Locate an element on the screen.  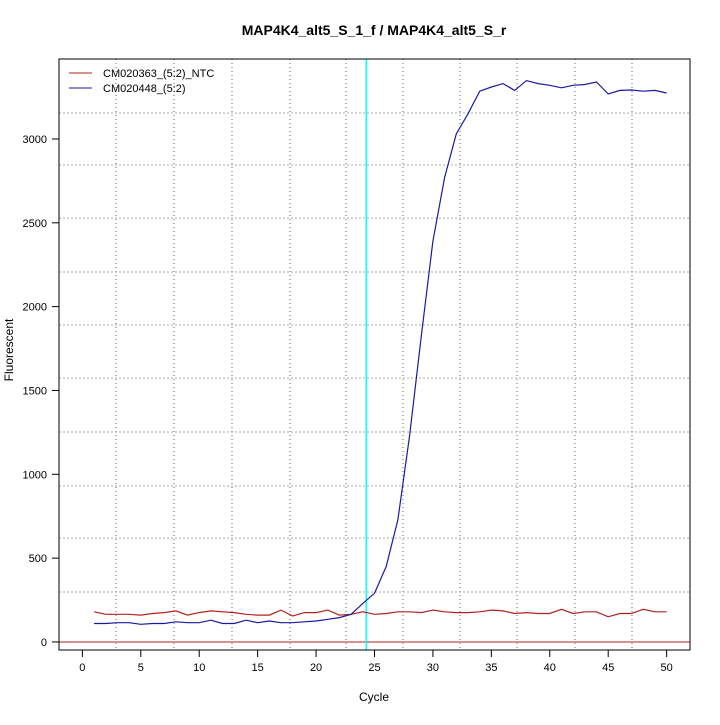
y-tick-label: 500 is located at coordinates (38, 559).